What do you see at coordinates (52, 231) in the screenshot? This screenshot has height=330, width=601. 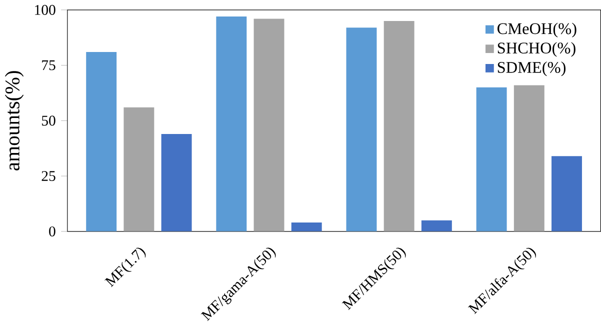 I see `y-tick-label: 0` at bounding box center [52, 231].